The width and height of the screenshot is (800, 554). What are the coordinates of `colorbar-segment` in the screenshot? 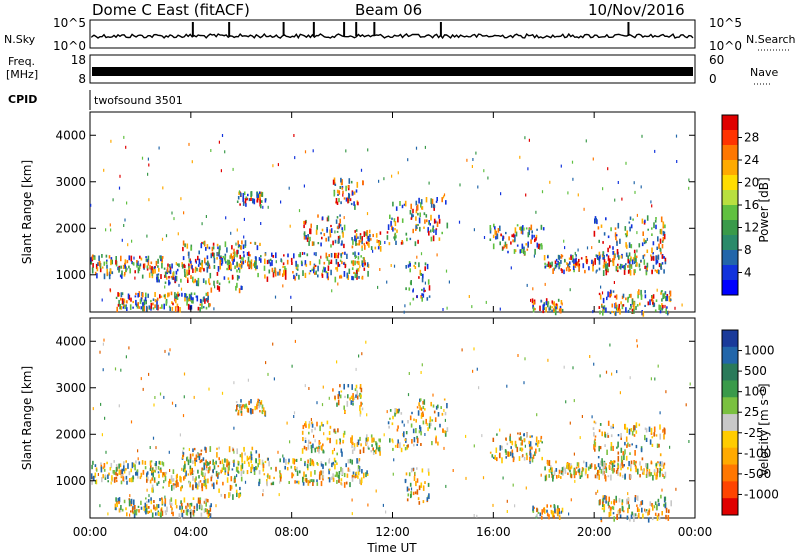 It's located at (730, 138).